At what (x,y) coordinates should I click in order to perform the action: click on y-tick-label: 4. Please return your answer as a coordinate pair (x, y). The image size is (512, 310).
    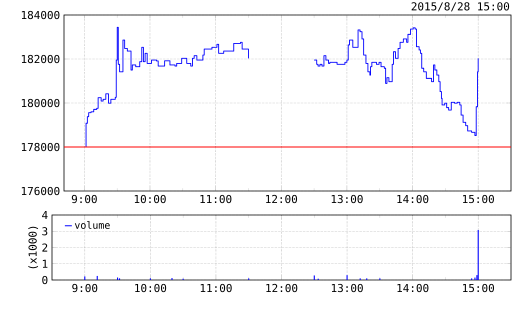
    Looking at the image, I should click on (45, 215).